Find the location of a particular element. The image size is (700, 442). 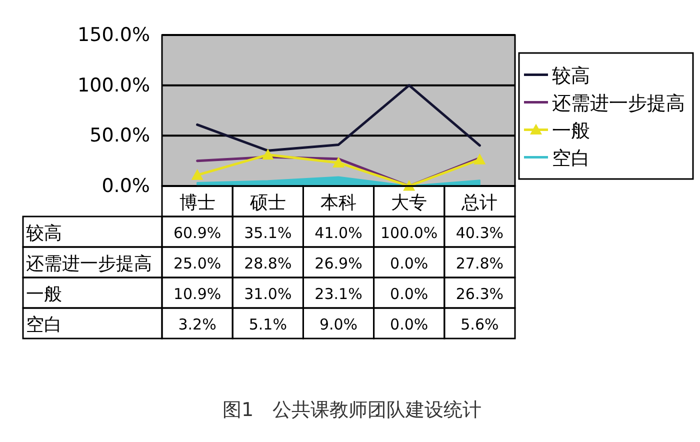

category: 硕士 is located at coordinates (268, 202).